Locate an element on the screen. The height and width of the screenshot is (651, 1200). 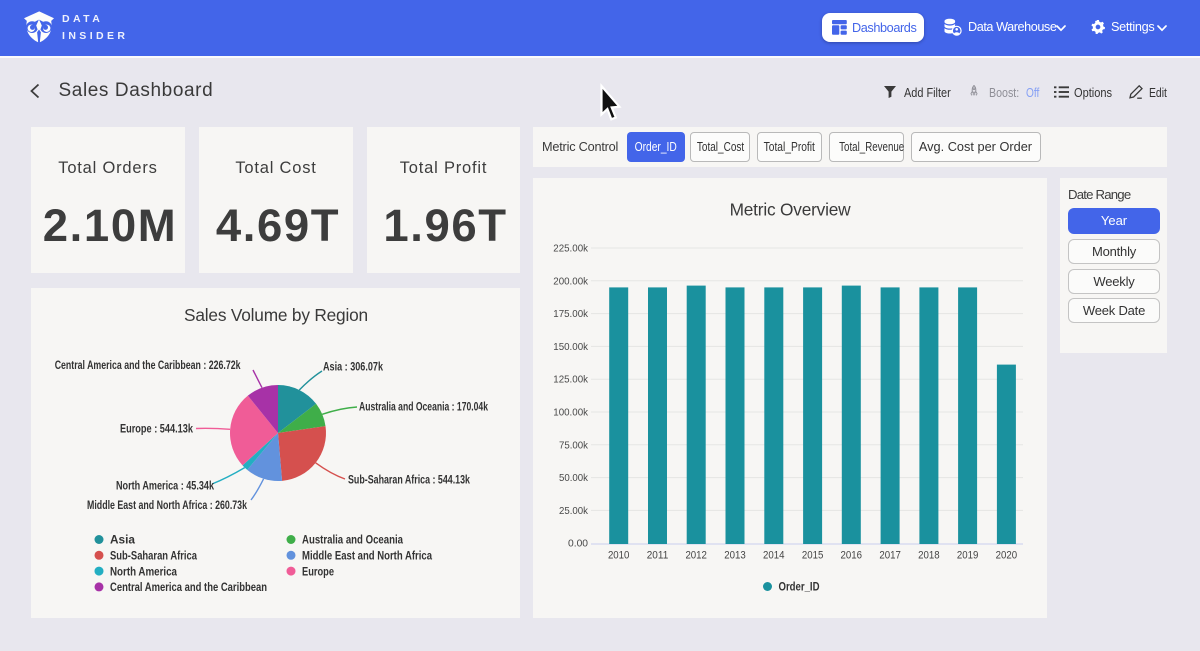
svg-text: 75.00k is located at coordinates (574, 445).